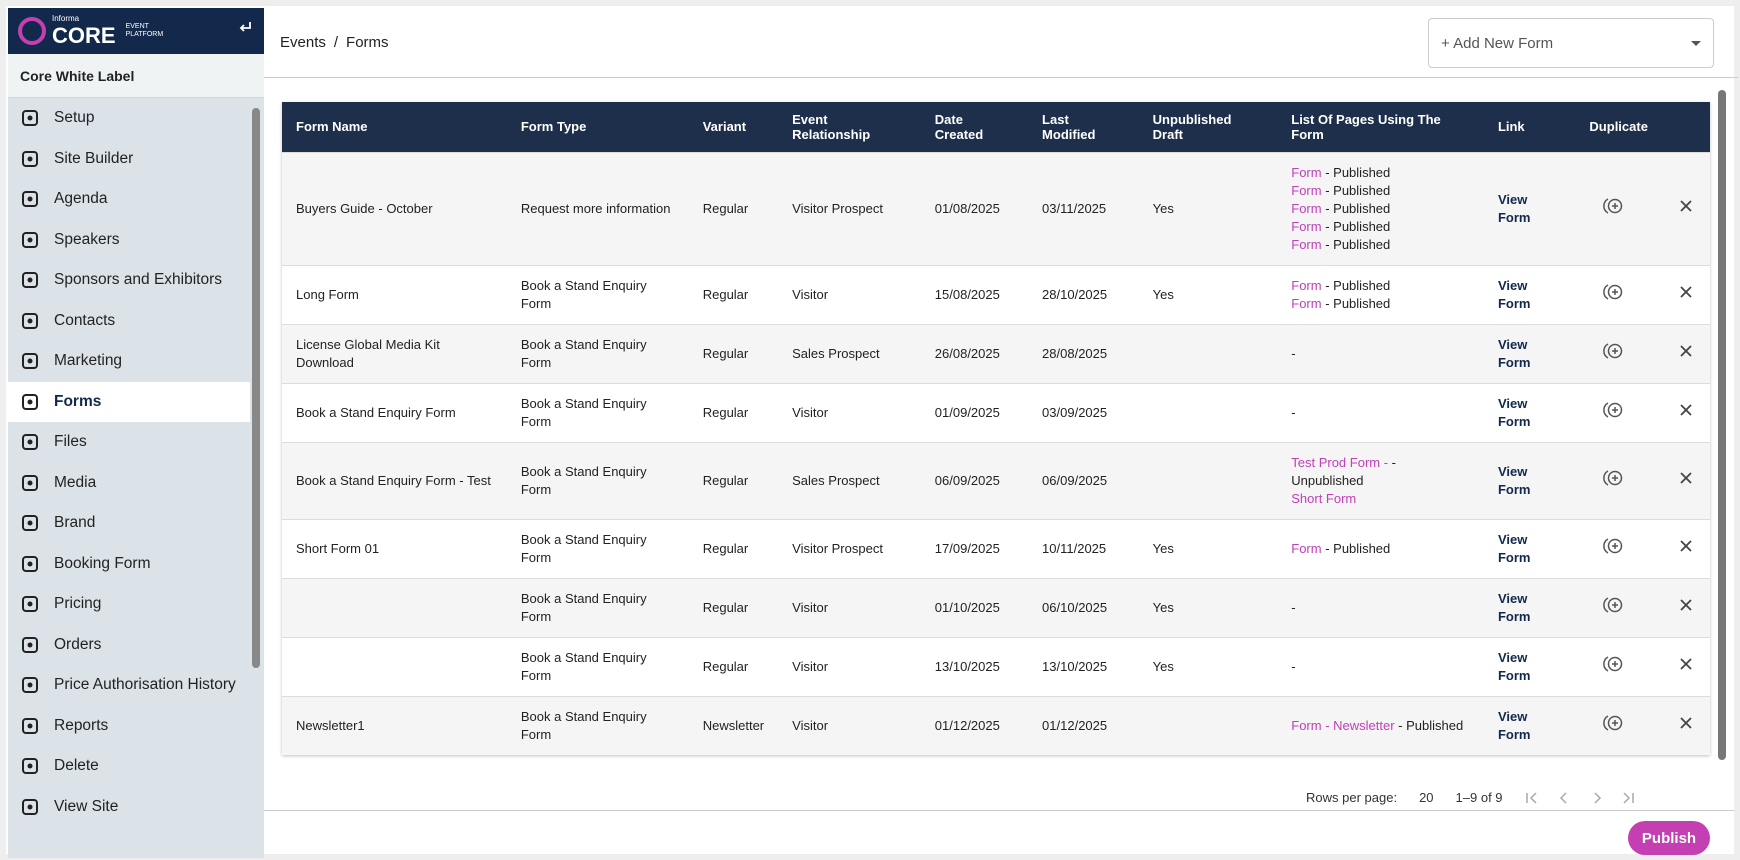 This screenshot has width=1740, height=860. What do you see at coordinates (733, 725) in the screenshot?
I see `cell-variant: Newsletter` at bounding box center [733, 725].